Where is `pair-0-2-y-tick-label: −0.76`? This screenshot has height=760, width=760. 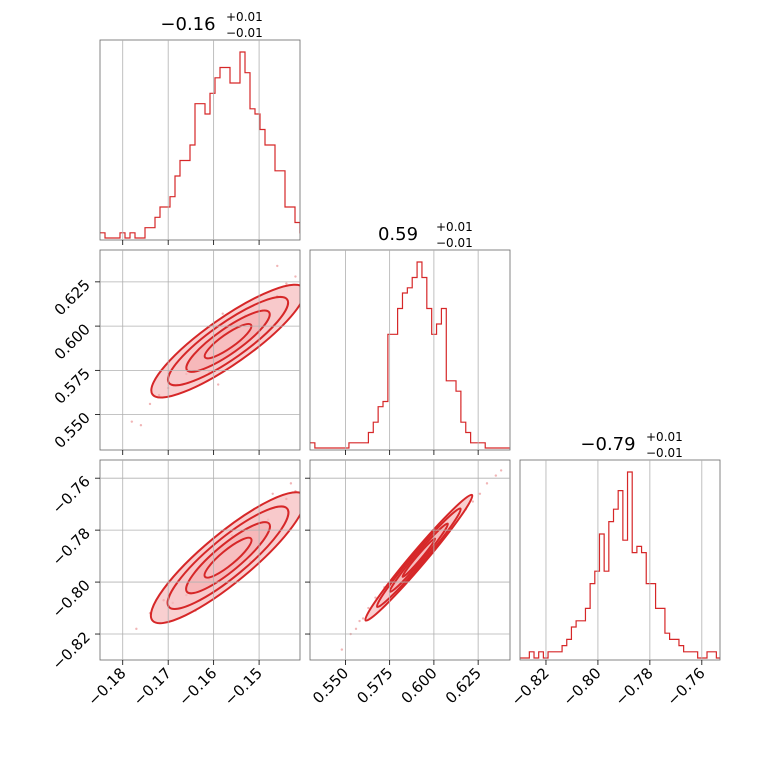
pair-0-2-y-tick-label: −0.76 is located at coordinates (71, 494).